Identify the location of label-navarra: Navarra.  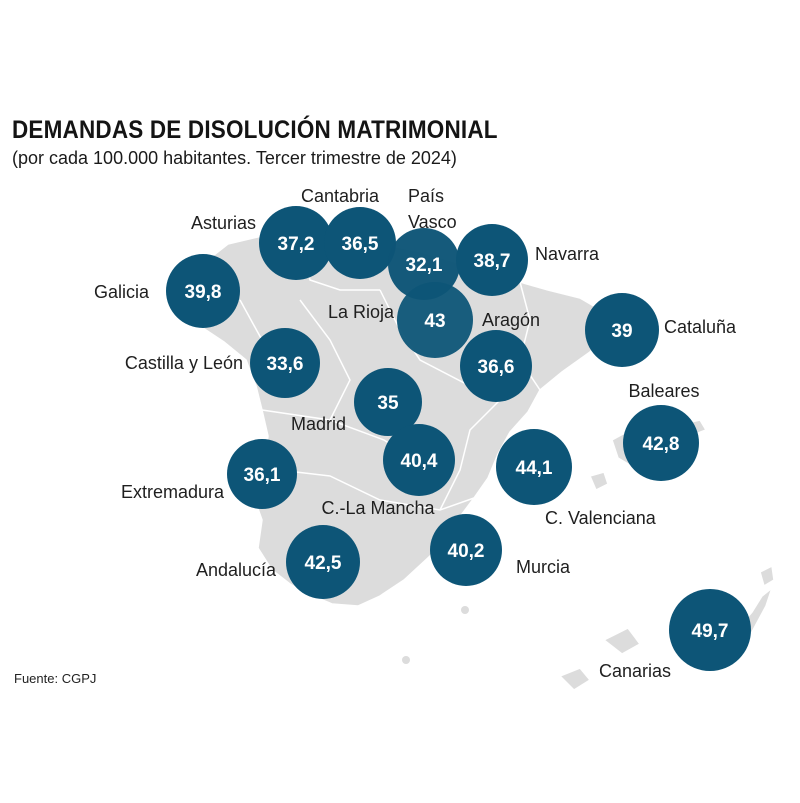
(567, 254).